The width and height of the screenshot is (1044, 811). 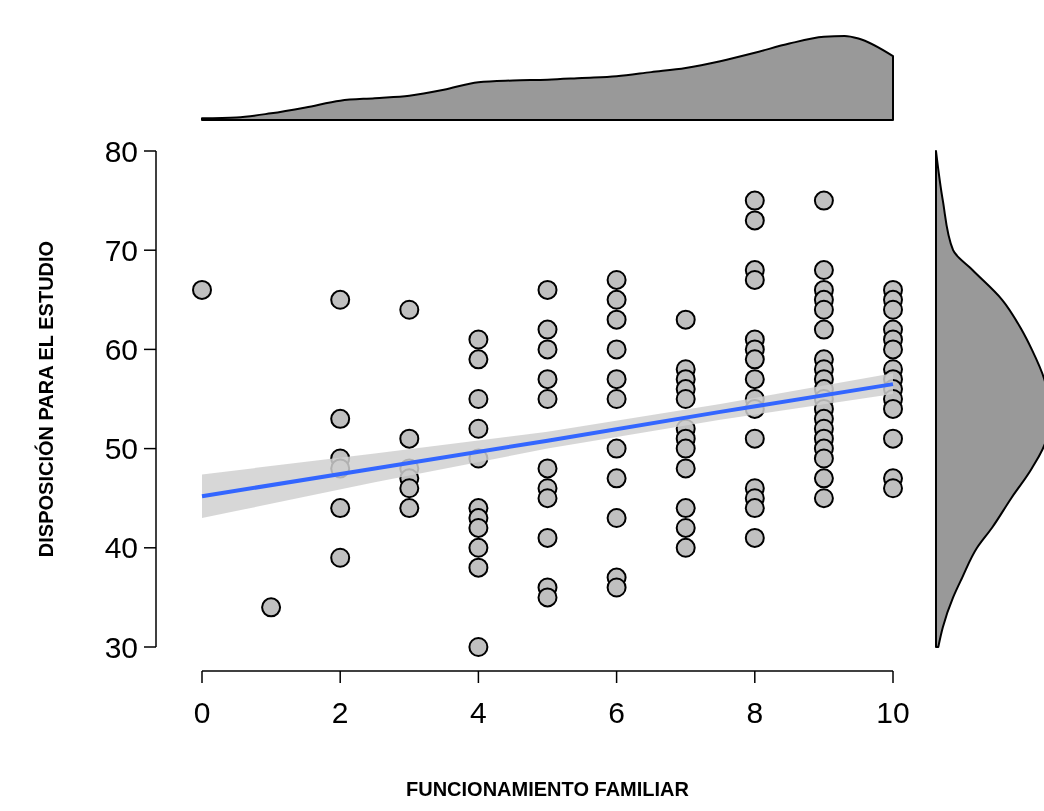 I want to click on y-axis-title: DISPOSICIÓN PARA EL ESTUDIO, so click(x=45, y=399).